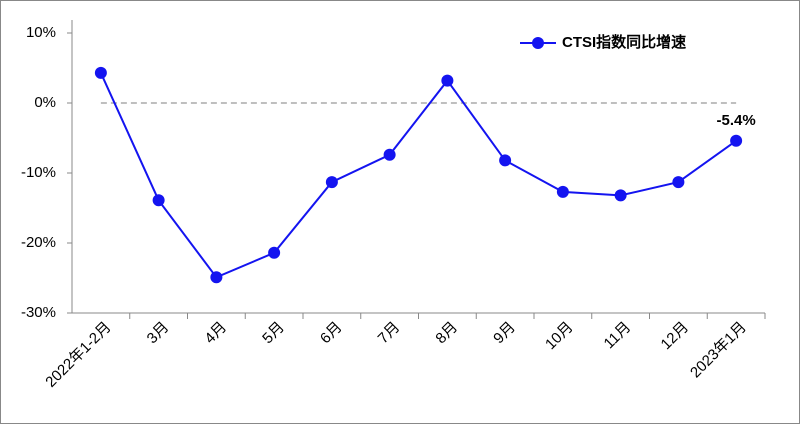  Describe the element at coordinates (38, 312) in the screenshot. I see `y-tick-label: -30%` at that location.